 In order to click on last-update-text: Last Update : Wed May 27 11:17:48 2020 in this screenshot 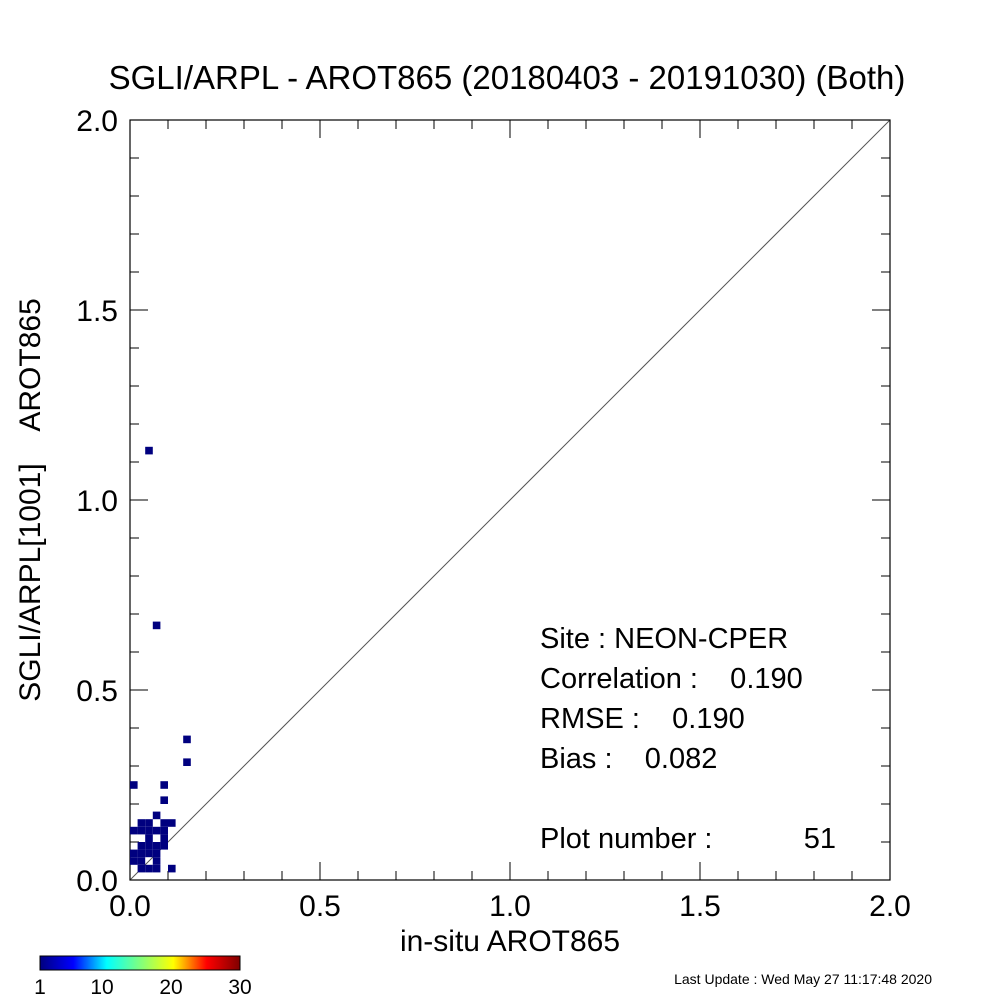, I will do `click(803, 979)`.